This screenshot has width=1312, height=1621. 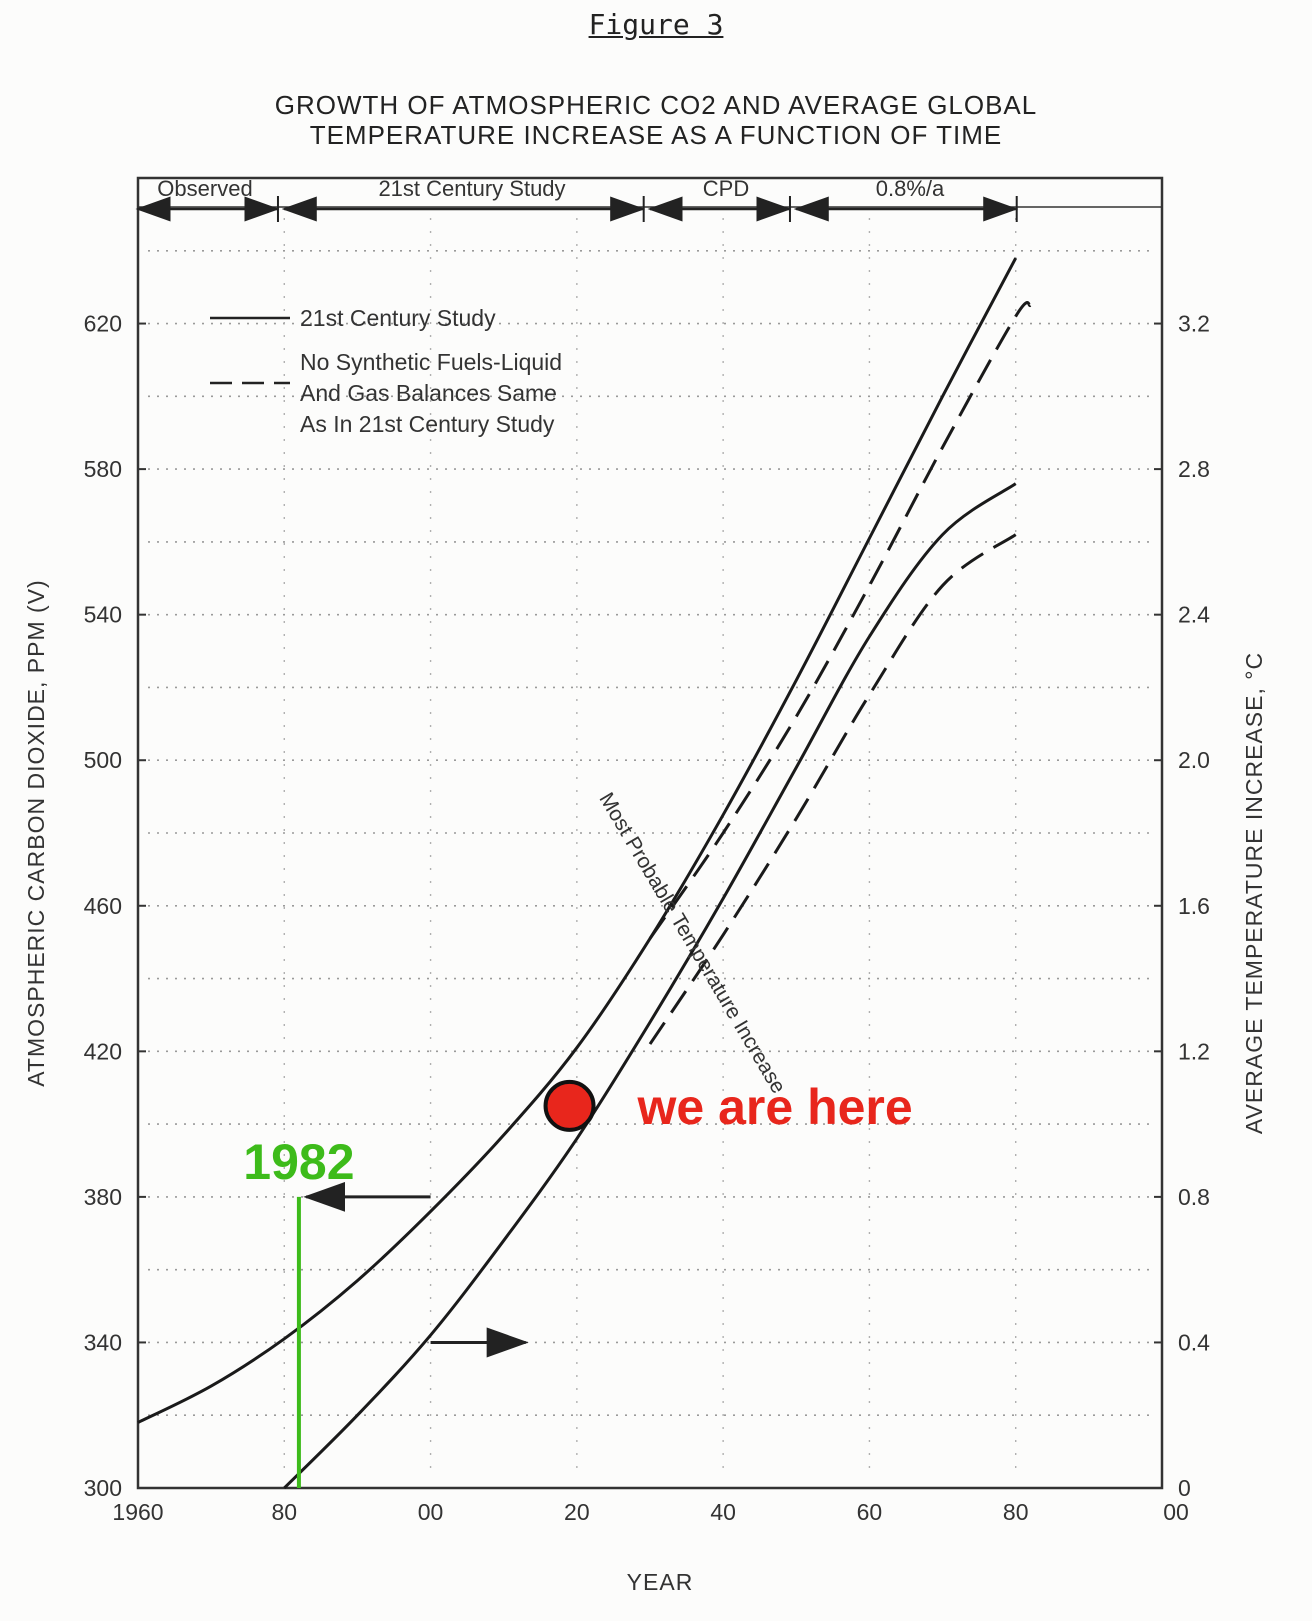 I want to click on y2-tick-label: 0.8, so click(x=1194, y=1197).